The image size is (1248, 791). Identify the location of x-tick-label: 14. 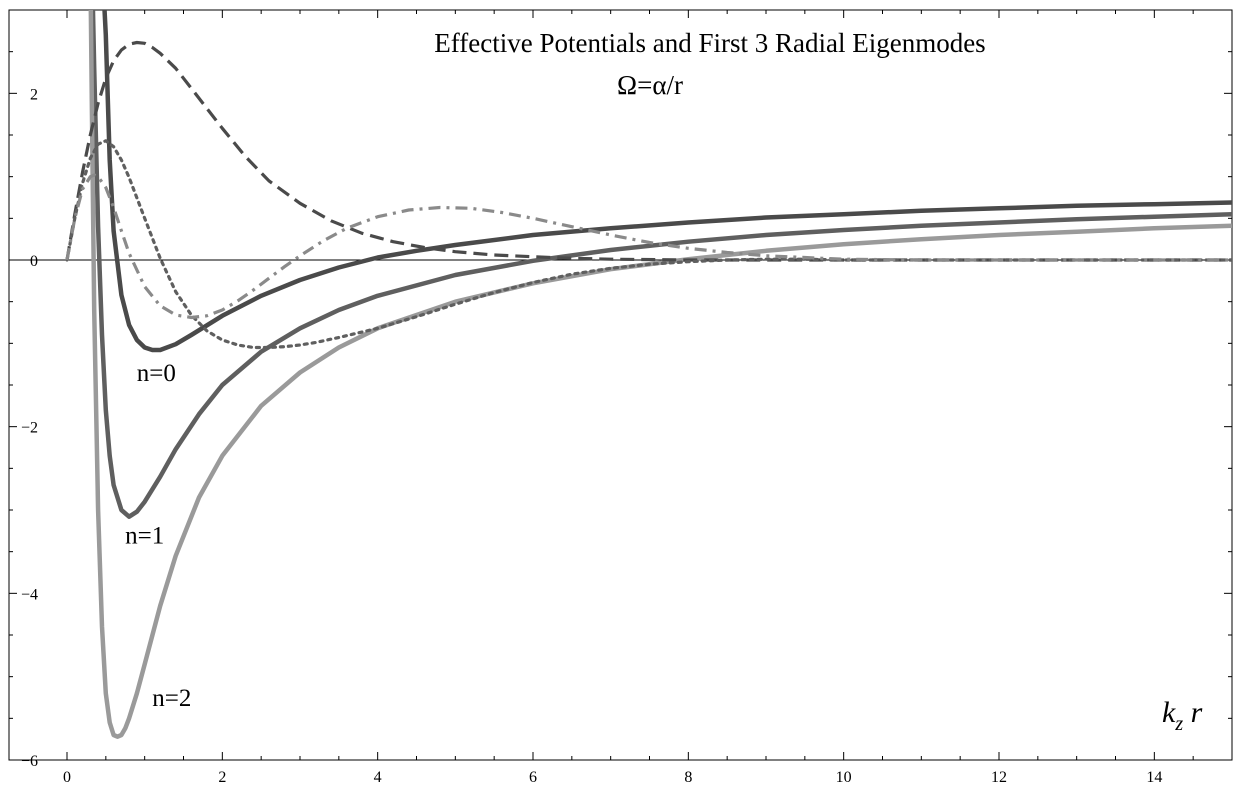
(1154, 777).